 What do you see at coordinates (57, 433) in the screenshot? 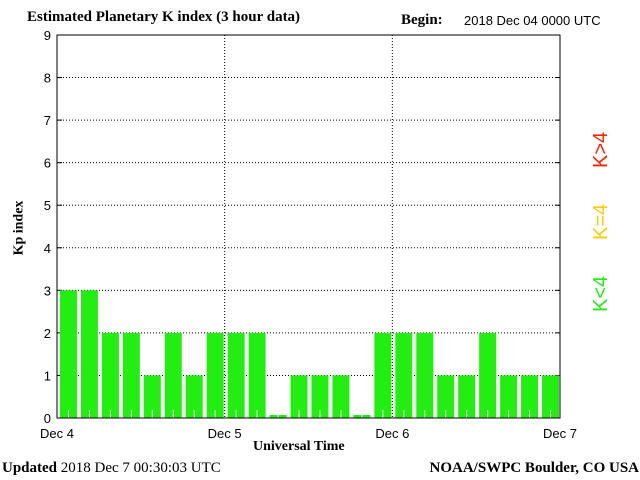
I see `x-tick-label: Dec 4` at bounding box center [57, 433].